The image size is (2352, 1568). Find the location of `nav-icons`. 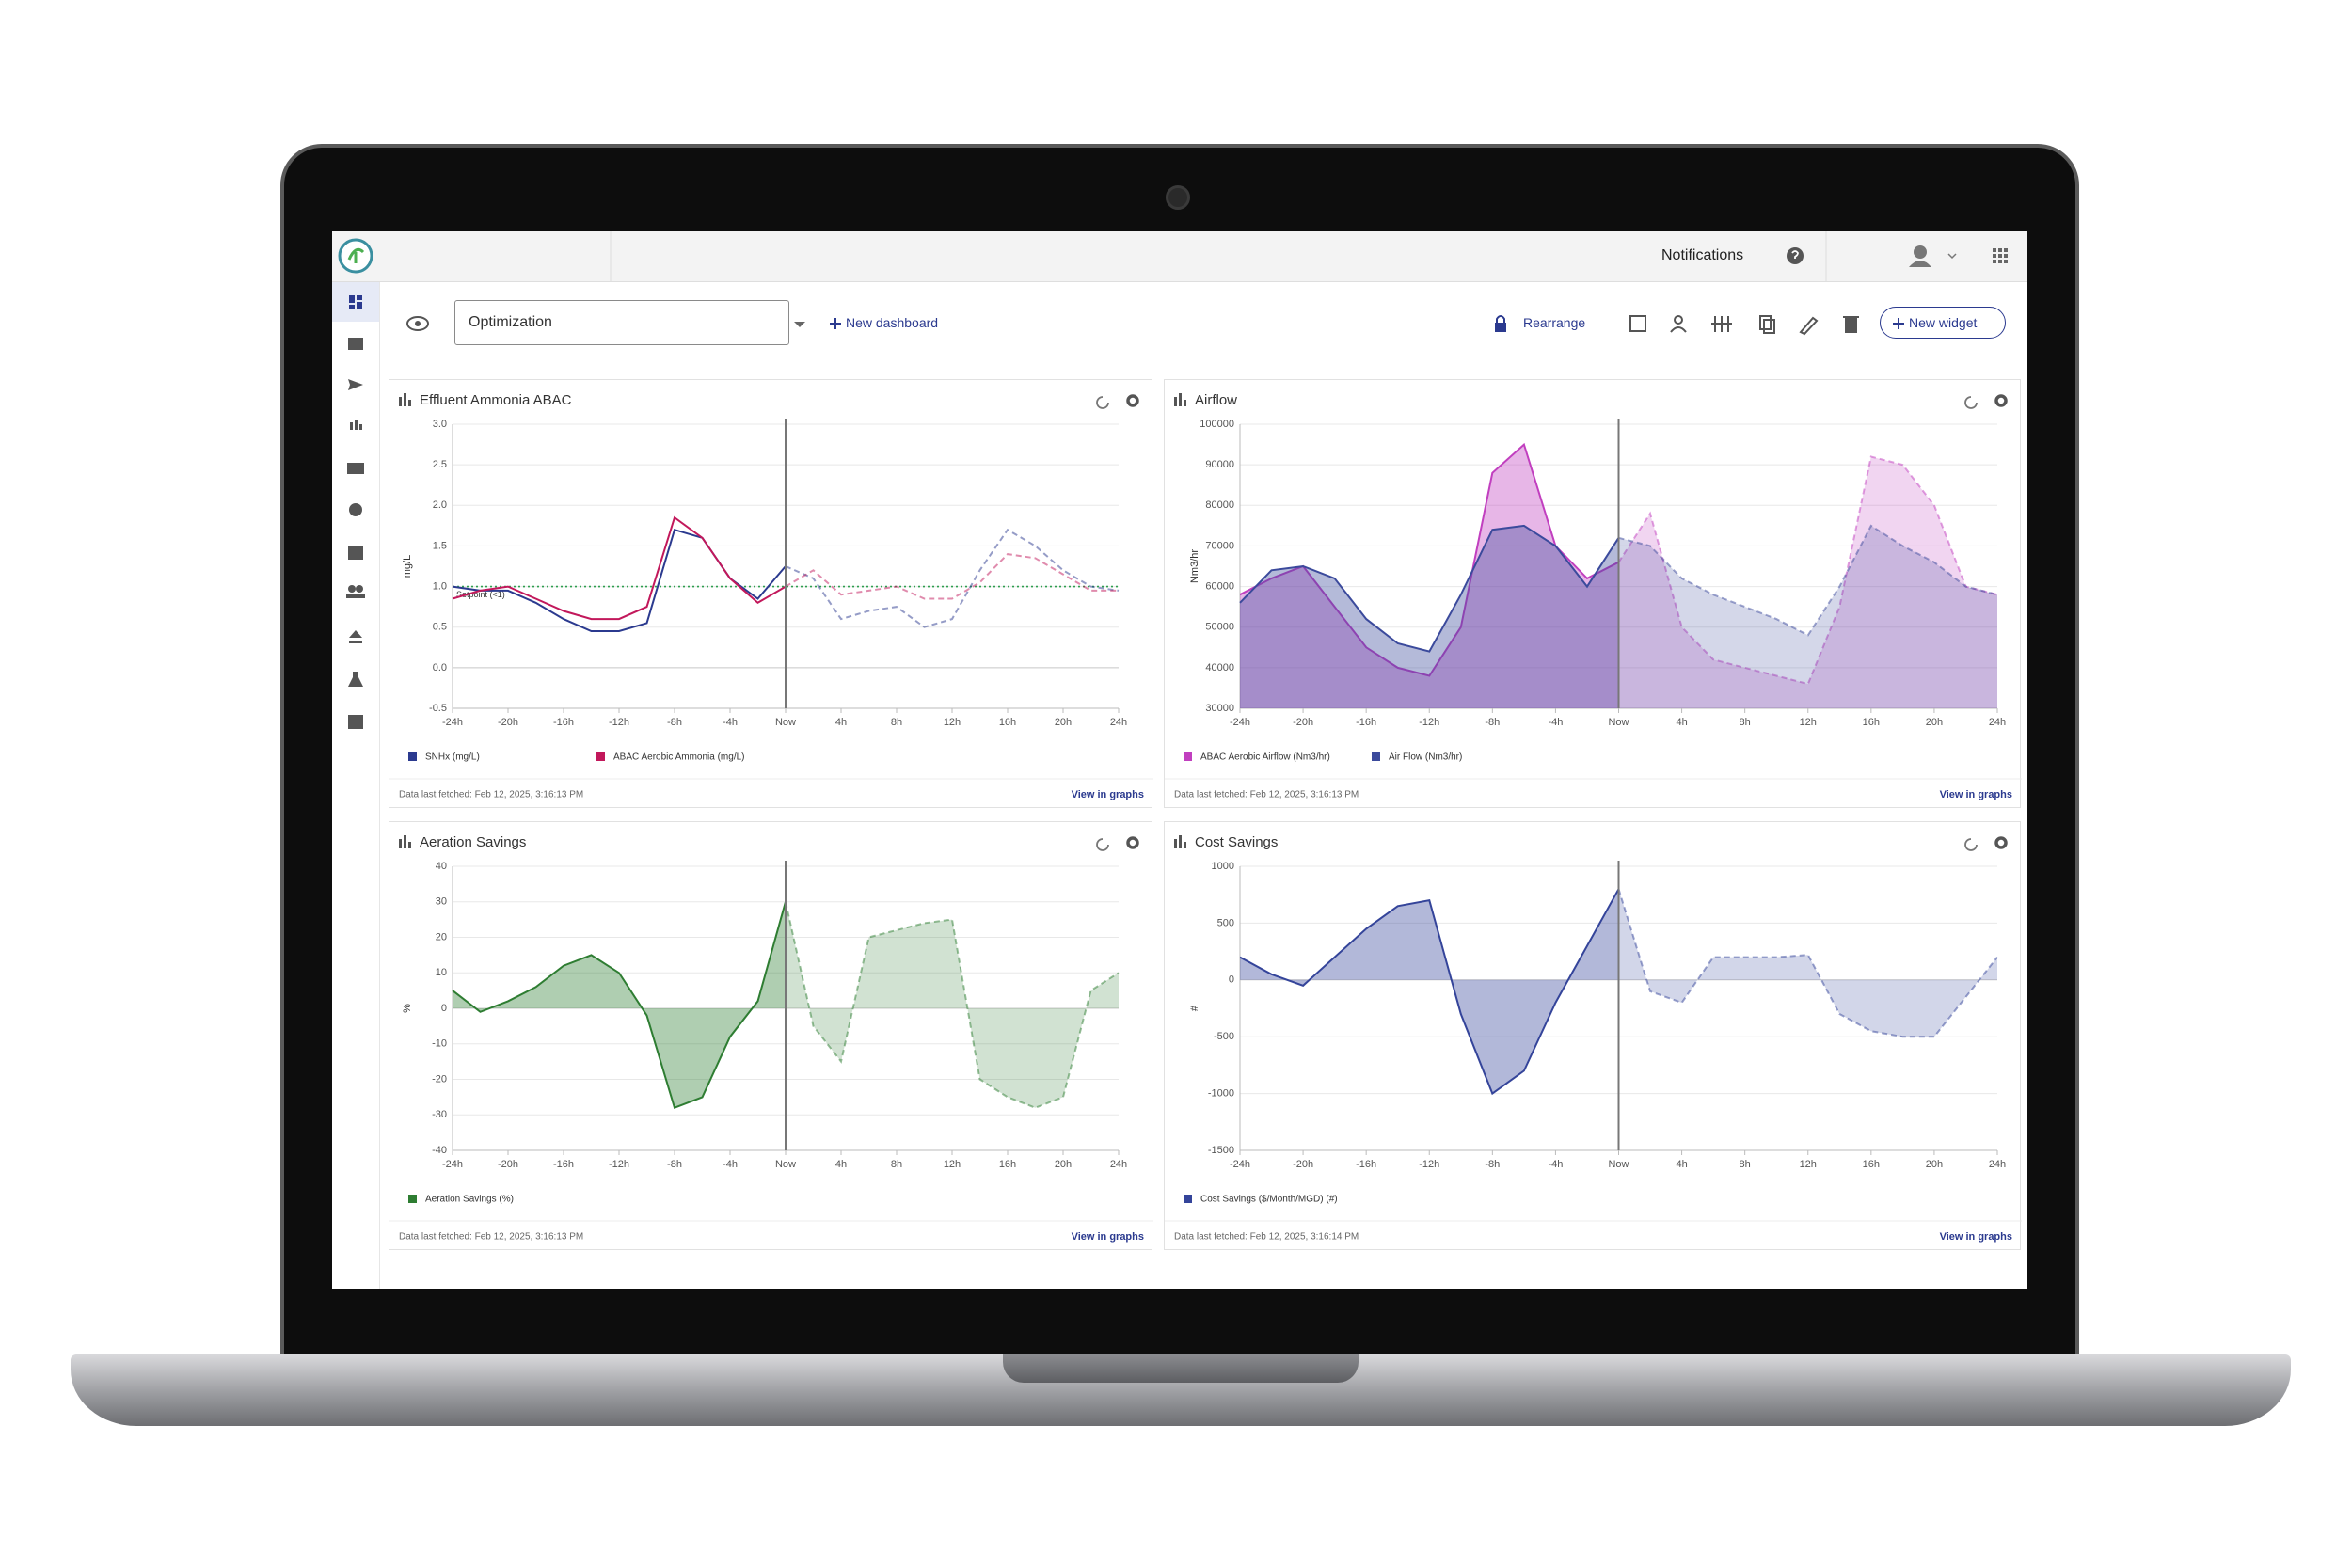

nav-icons is located at coordinates (355, 533).